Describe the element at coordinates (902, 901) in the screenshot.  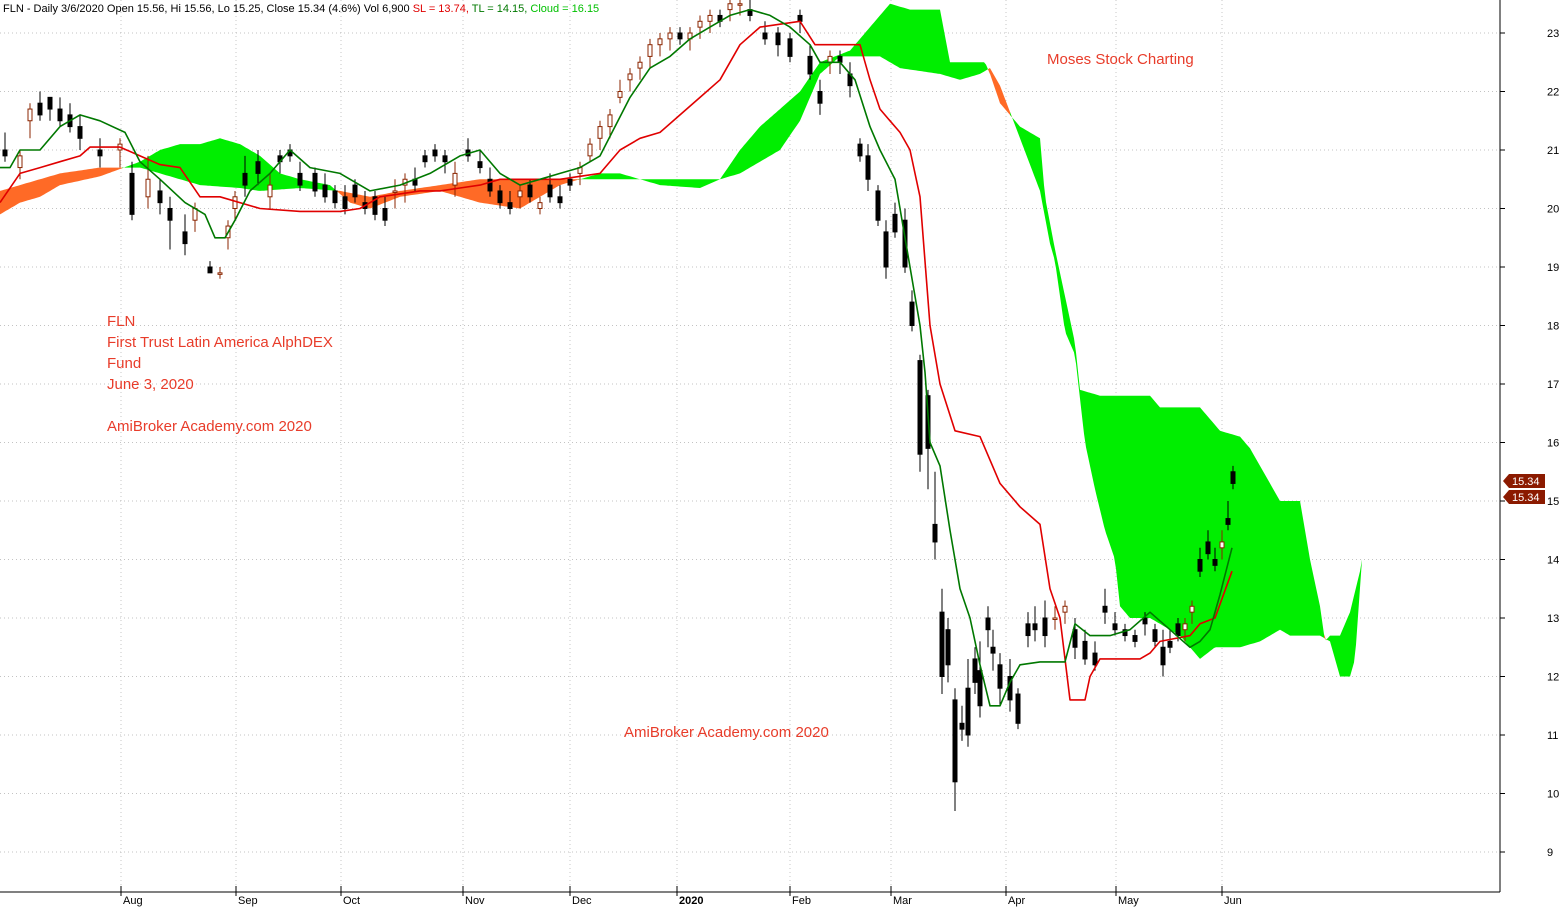
I see `x-tick-label-7: Mar` at that location.